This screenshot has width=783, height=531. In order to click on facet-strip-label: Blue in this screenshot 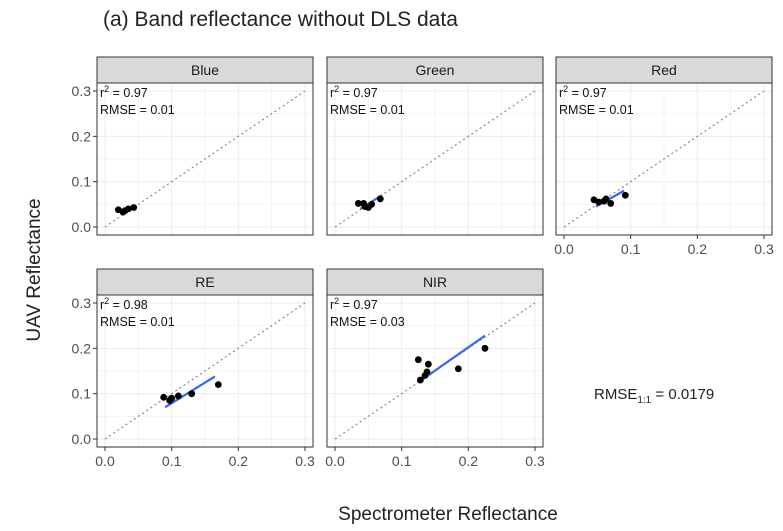, I will do `click(205, 70)`.